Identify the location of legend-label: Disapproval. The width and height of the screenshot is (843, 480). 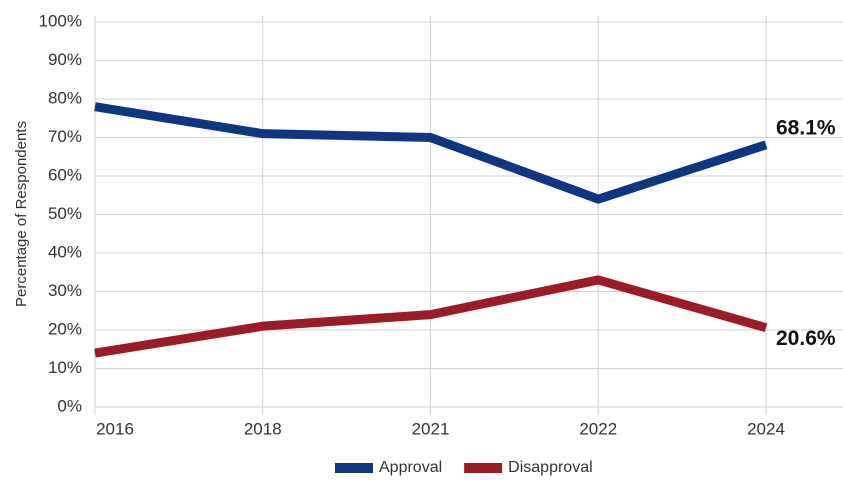
(550, 467).